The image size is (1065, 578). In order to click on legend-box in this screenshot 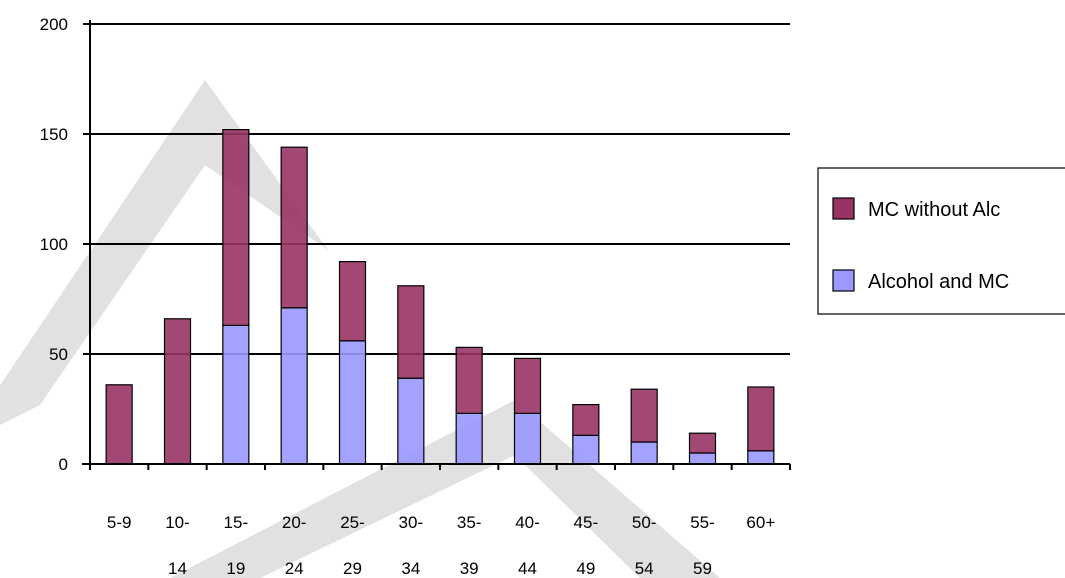, I will do `click(941, 241)`.